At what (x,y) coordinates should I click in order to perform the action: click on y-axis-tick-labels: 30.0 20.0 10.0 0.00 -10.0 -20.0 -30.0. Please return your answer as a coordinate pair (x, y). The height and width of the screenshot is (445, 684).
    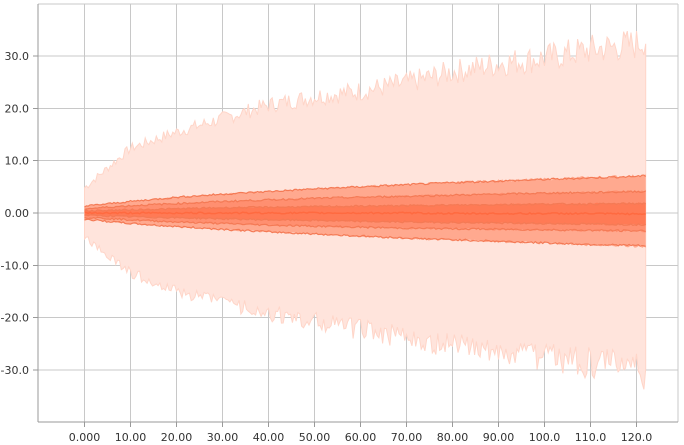
    Looking at the image, I should click on (19, 213).